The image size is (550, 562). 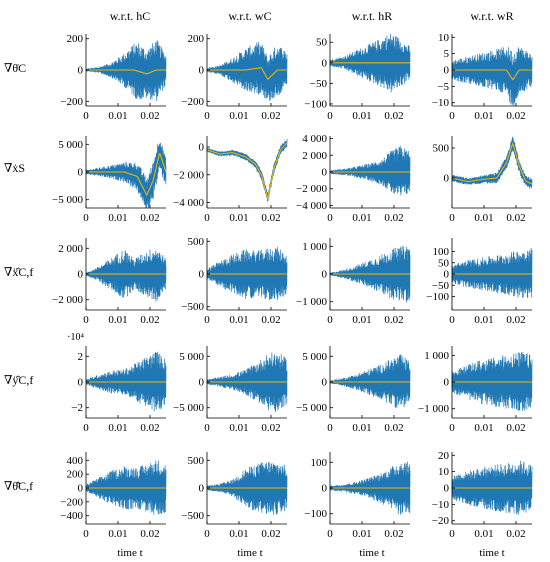 I want to click on column-title-wc: w.r.t. wC, so click(x=249, y=16).